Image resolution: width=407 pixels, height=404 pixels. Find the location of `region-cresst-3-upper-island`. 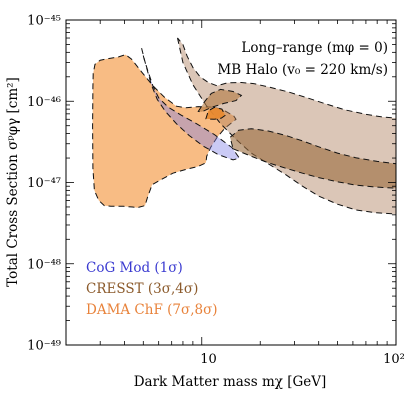

region-cresst-3-upper-island is located at coordinates (220, 100).